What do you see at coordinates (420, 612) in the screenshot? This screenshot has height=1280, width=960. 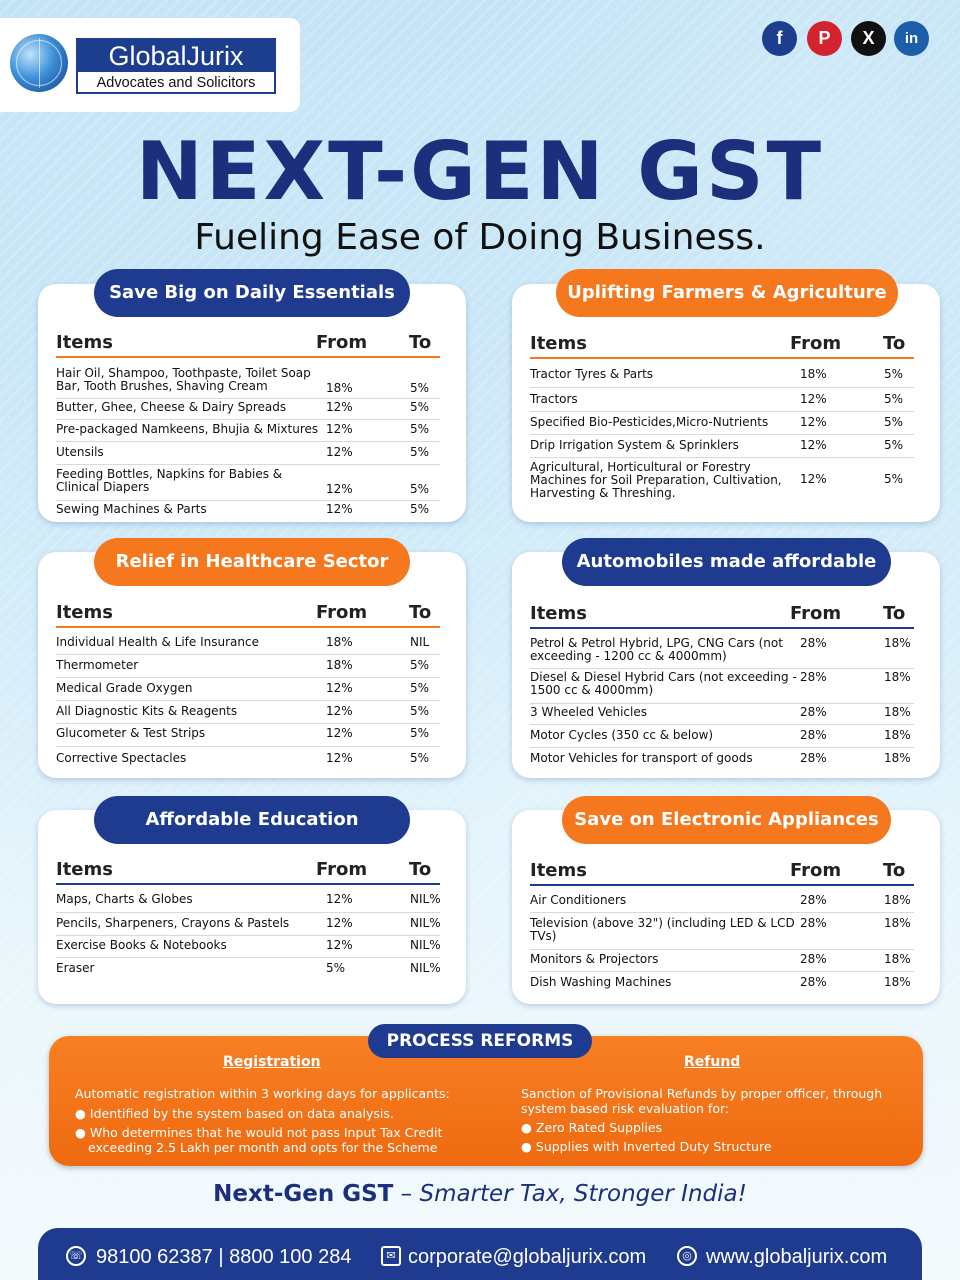 I see `column-header-to: To` at bounding box center [420, 612].